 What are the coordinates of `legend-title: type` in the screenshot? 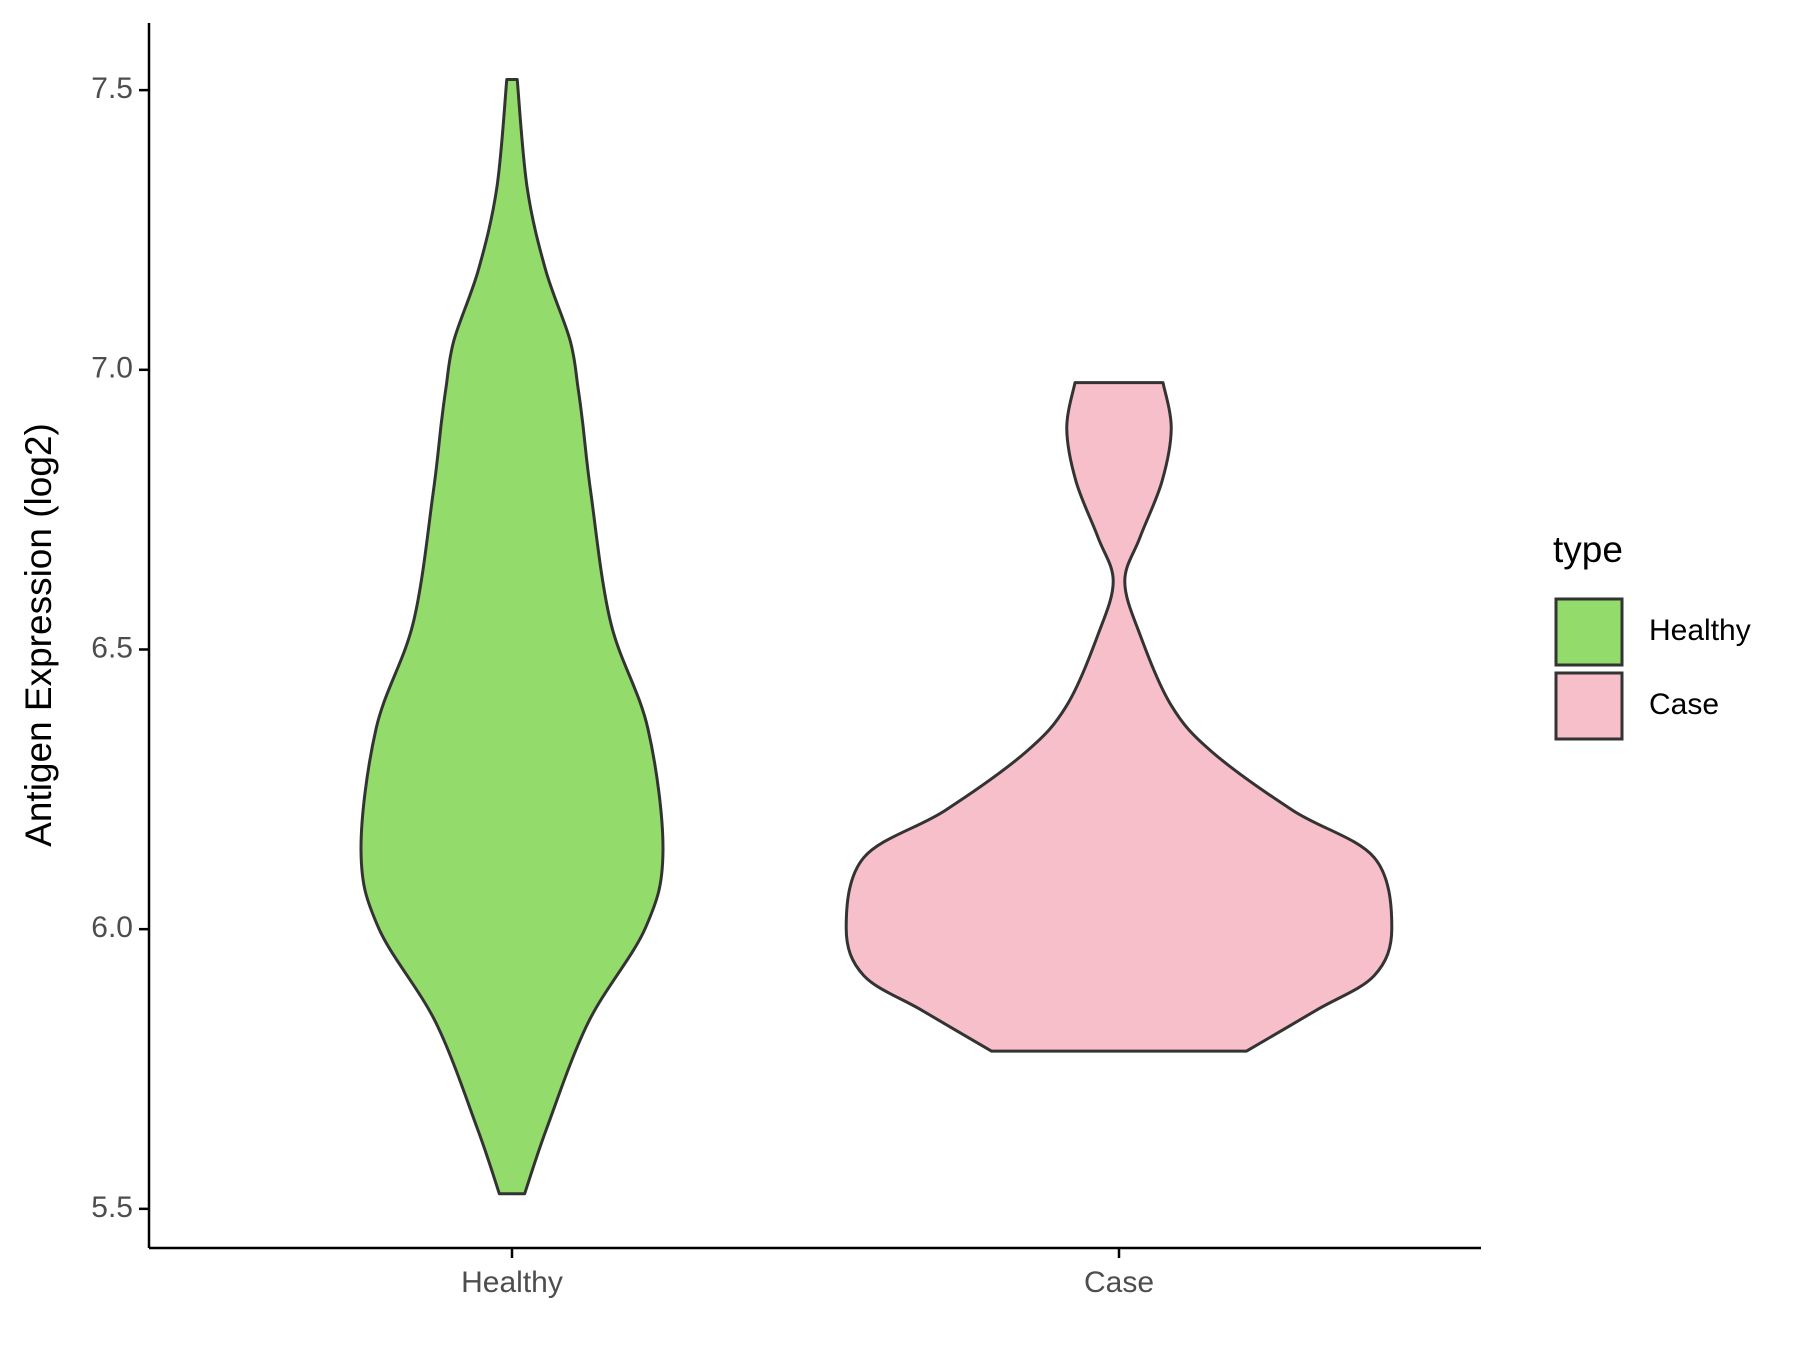 It's located at (1588, 549).